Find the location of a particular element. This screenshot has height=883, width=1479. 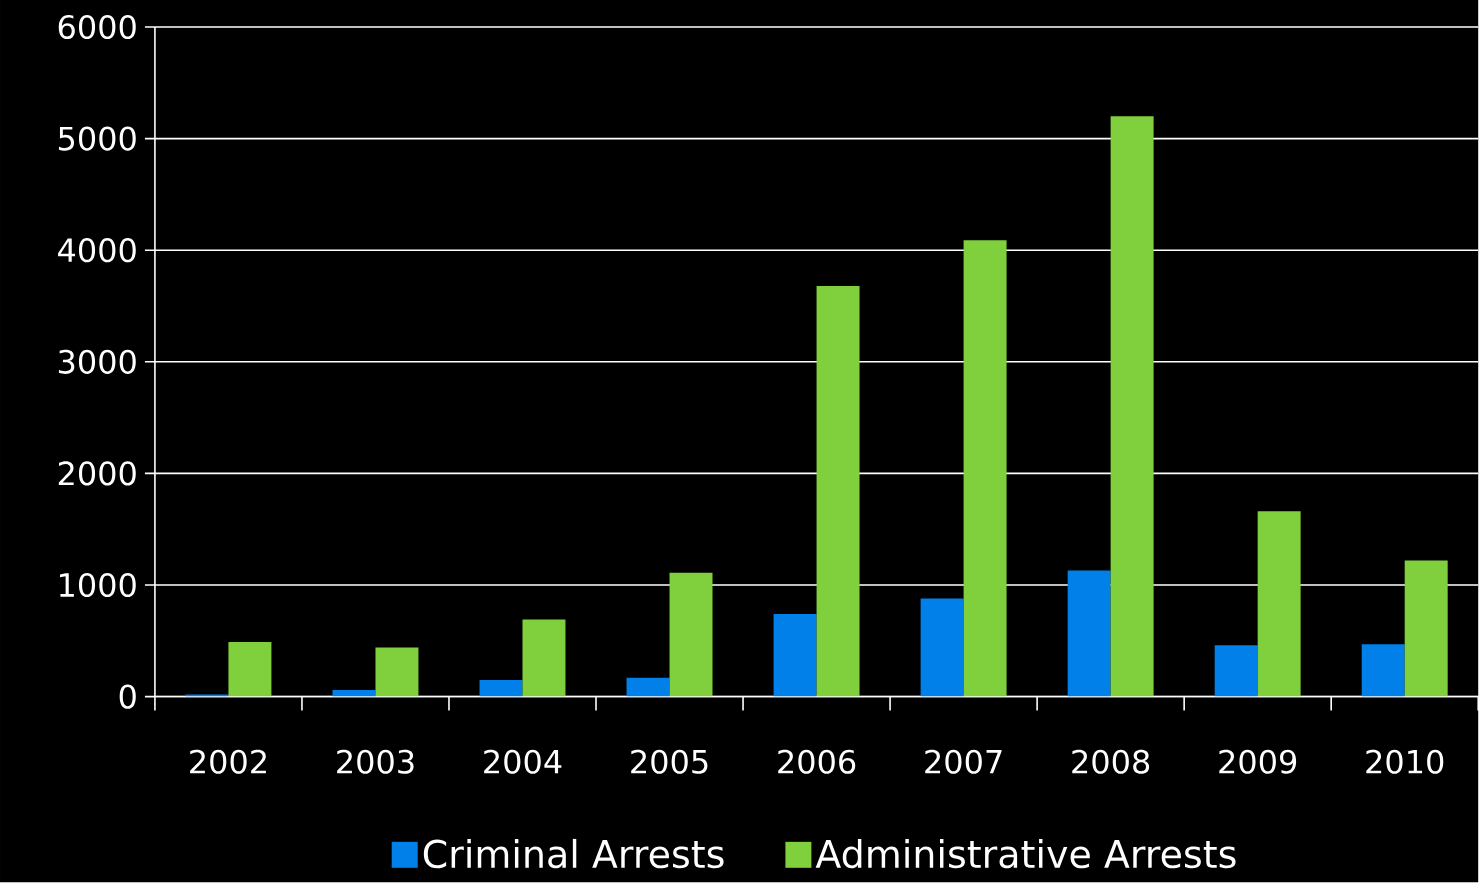

x-tick-label: 2006 is located at coordinates (817, 762).